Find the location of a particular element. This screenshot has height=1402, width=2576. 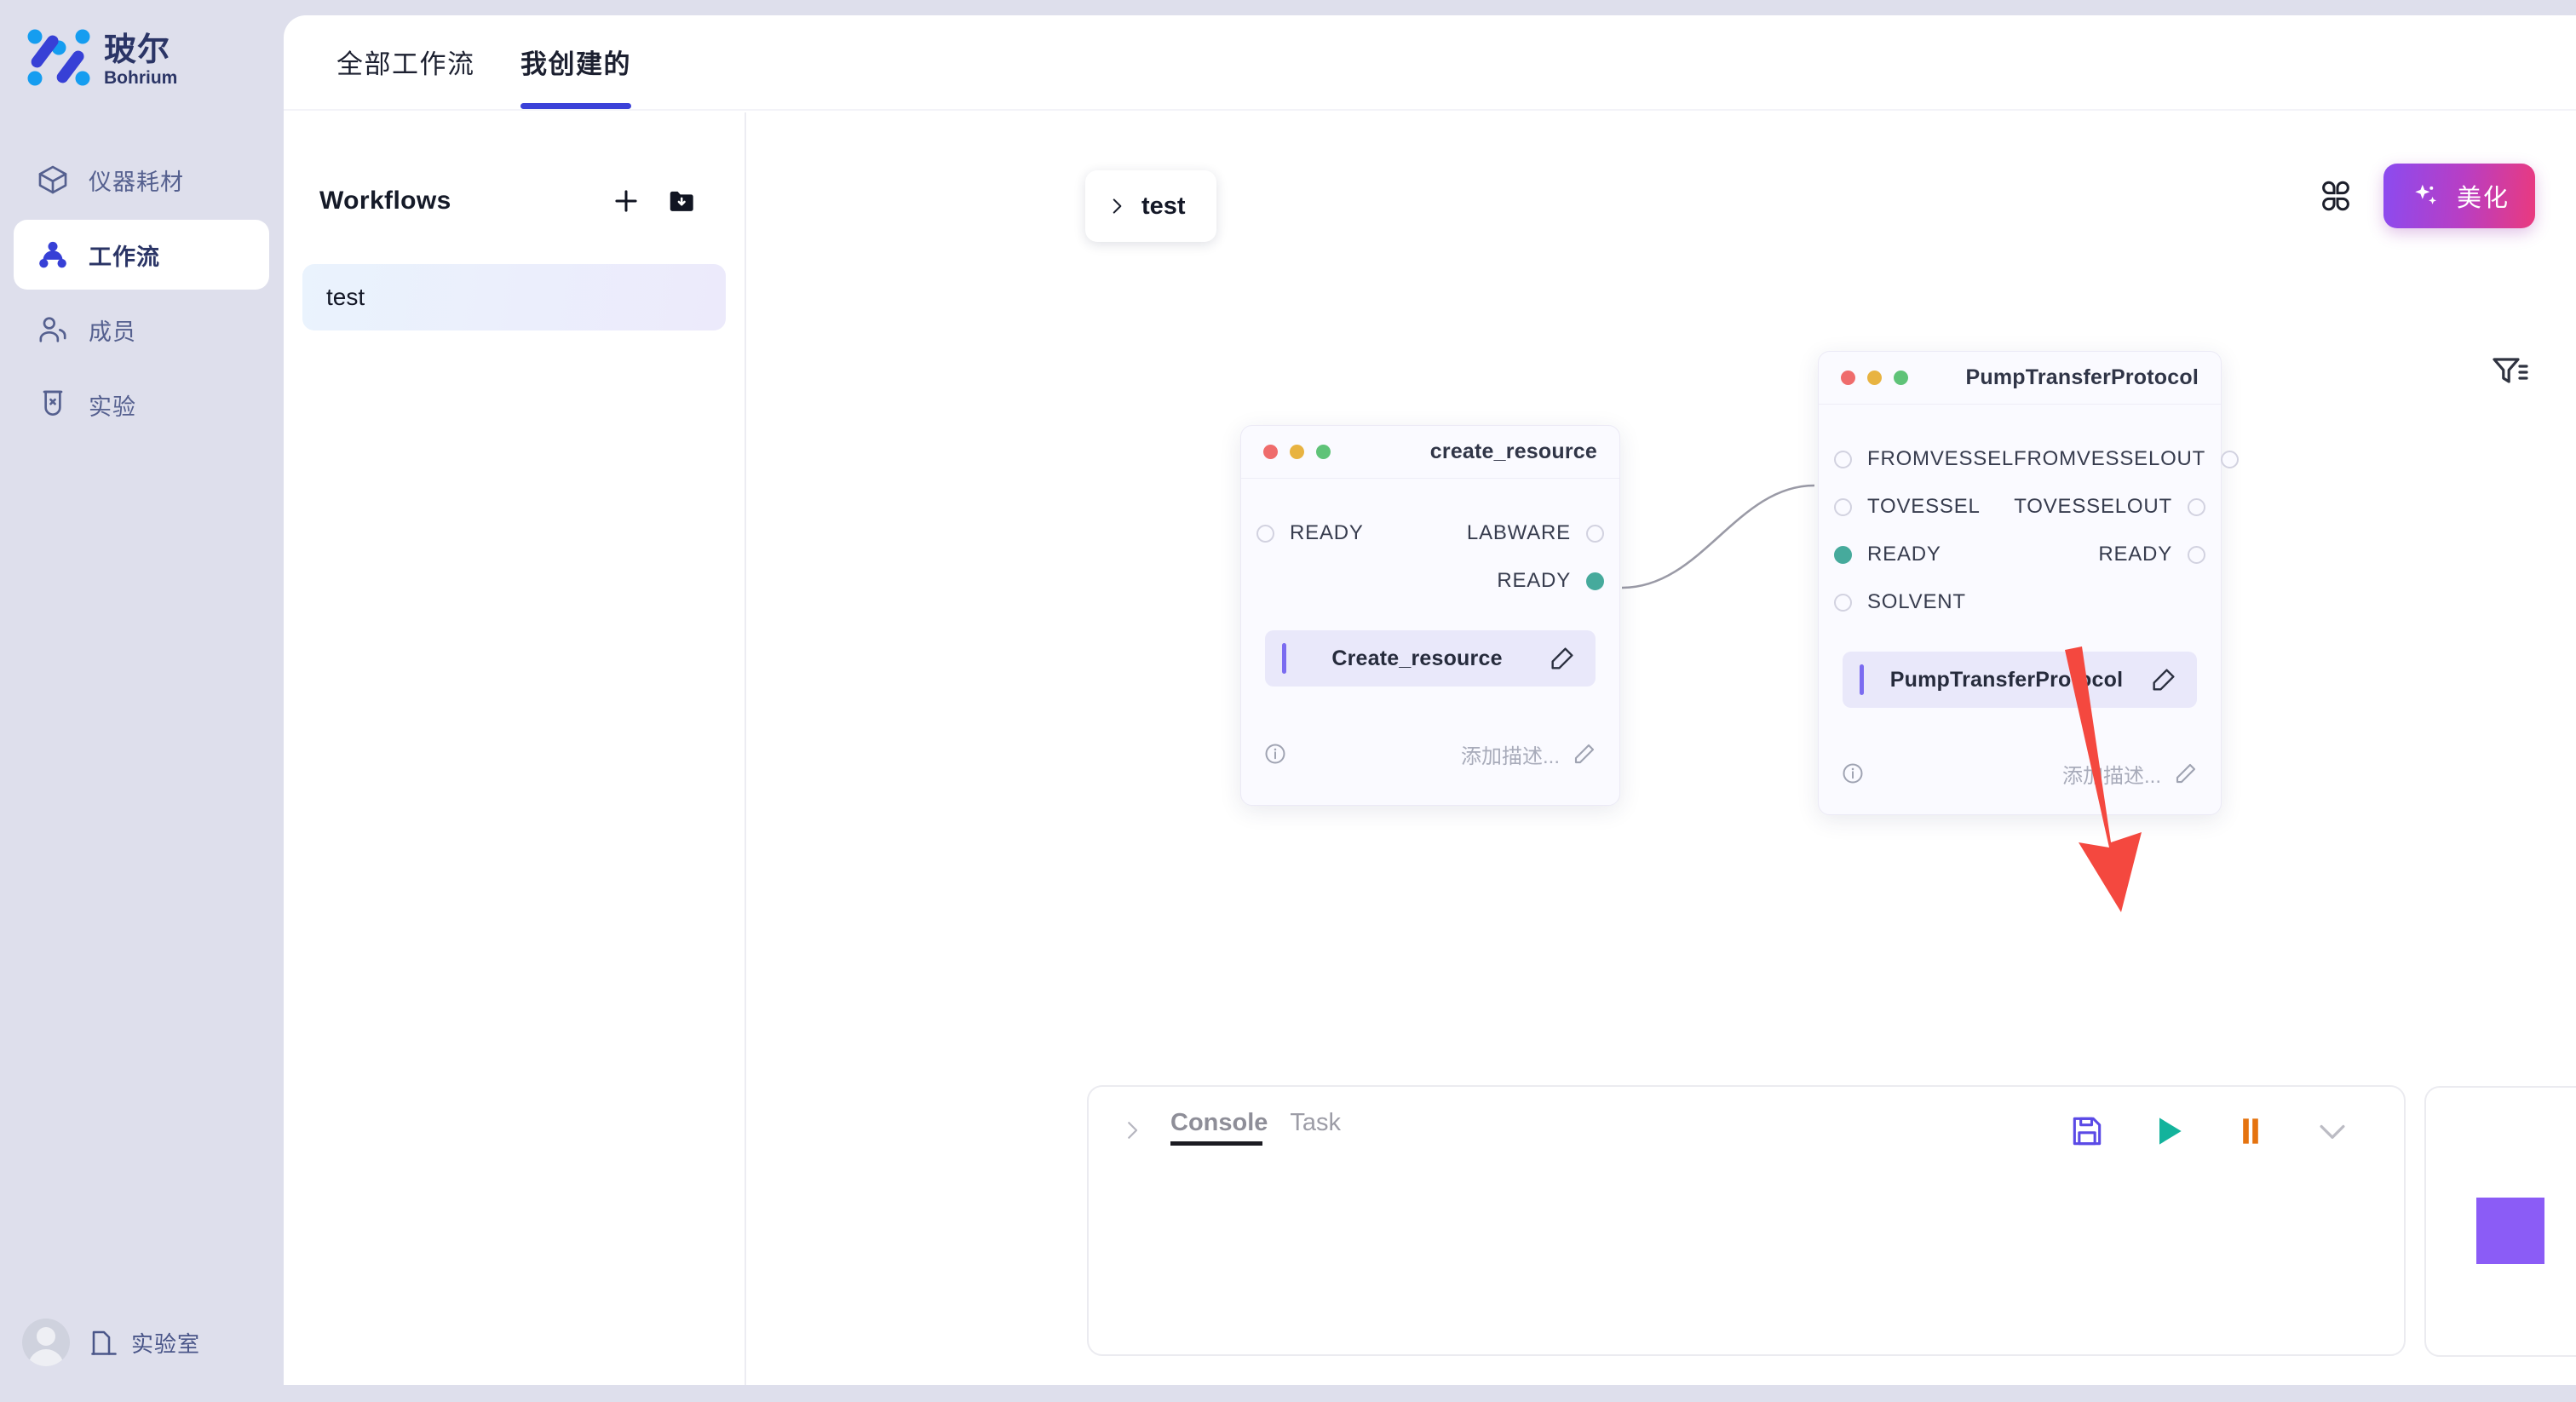

output-port: LABWARE is located at coordinates (1543, 533).